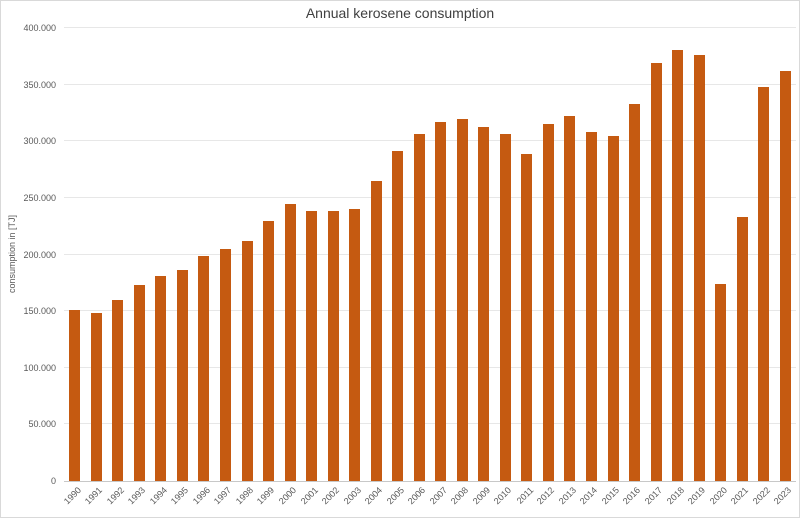  Describe the element at coordinates (484, 303) in the screenshot. I see `bar-2009` at that location.